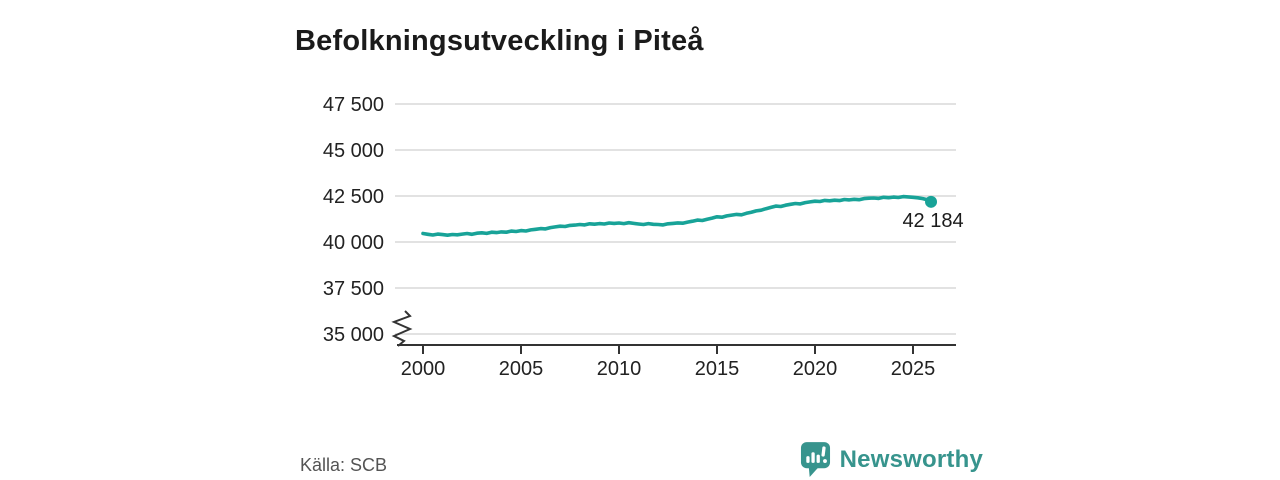 The height and width of the screenshot is (480, 1280). What do you see at coordinates (815, 459) in the screenshot?
I see `newsworthy-speech-bubble-barchart-icon` at bounding box center [815, 459].